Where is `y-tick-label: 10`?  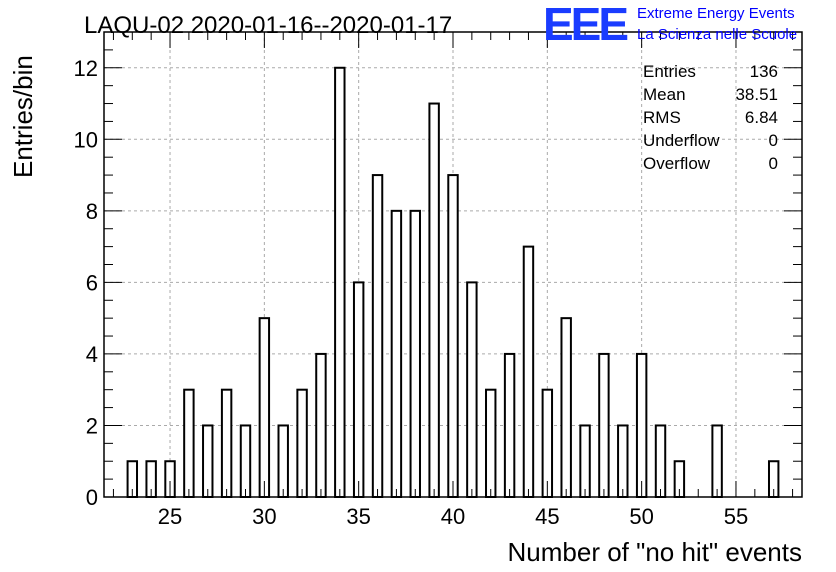 y-tick-label: 10 is located at coordinates (86, 139).